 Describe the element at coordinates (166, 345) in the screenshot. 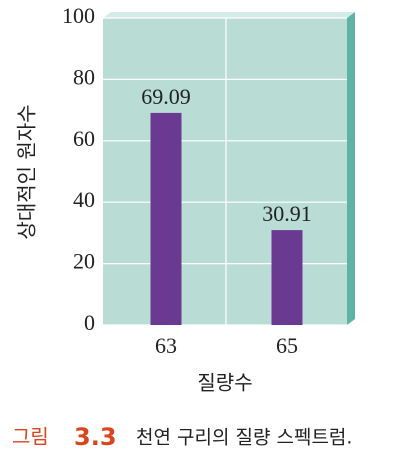

I see `x-tick-label: 63` at that location.